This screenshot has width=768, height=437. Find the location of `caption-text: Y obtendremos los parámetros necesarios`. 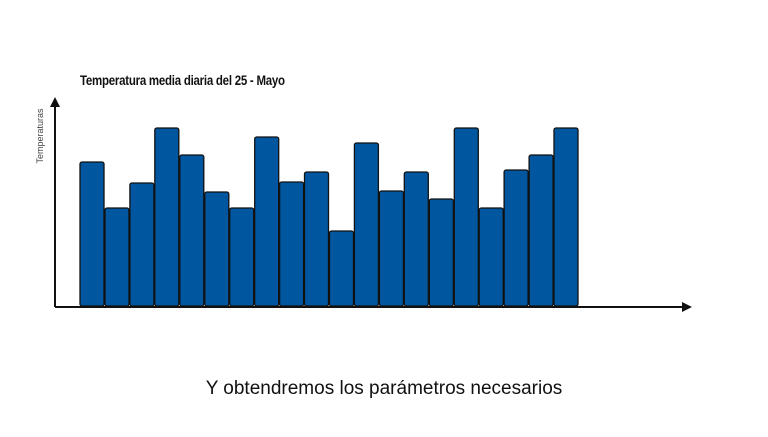

caption-text: Y obtendremos los parámetros necesarios is located at coordinates (384, 388).